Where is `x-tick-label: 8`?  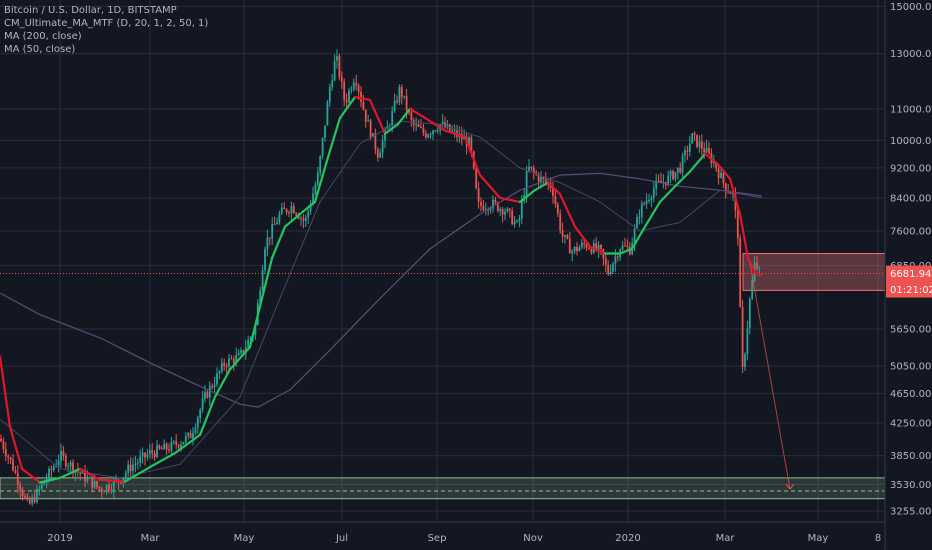 x-tick-label: 8 is located at coordinates (878, 538).